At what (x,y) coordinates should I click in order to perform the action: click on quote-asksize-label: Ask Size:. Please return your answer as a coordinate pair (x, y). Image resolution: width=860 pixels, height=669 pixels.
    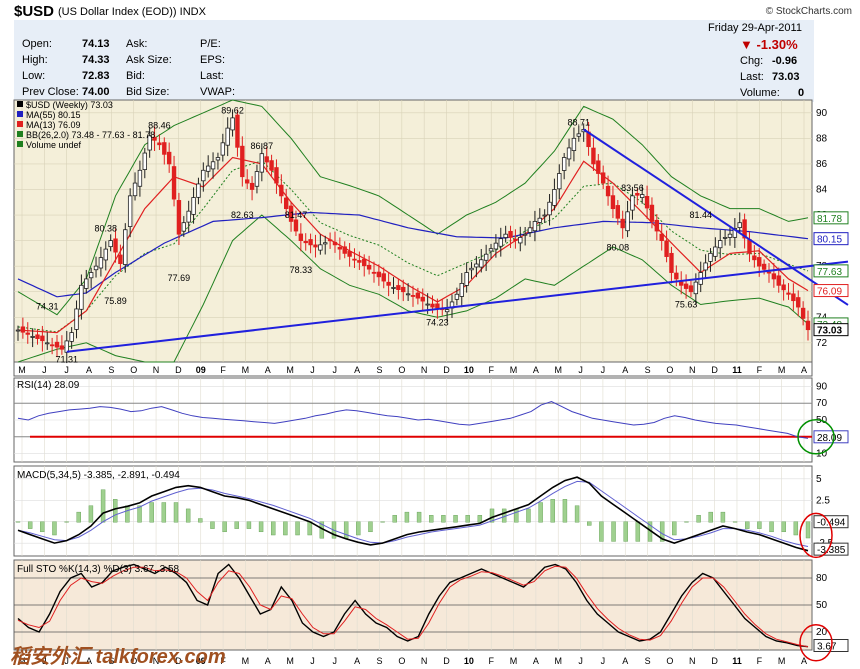
    Looking at the image, I should click on (149, 60).